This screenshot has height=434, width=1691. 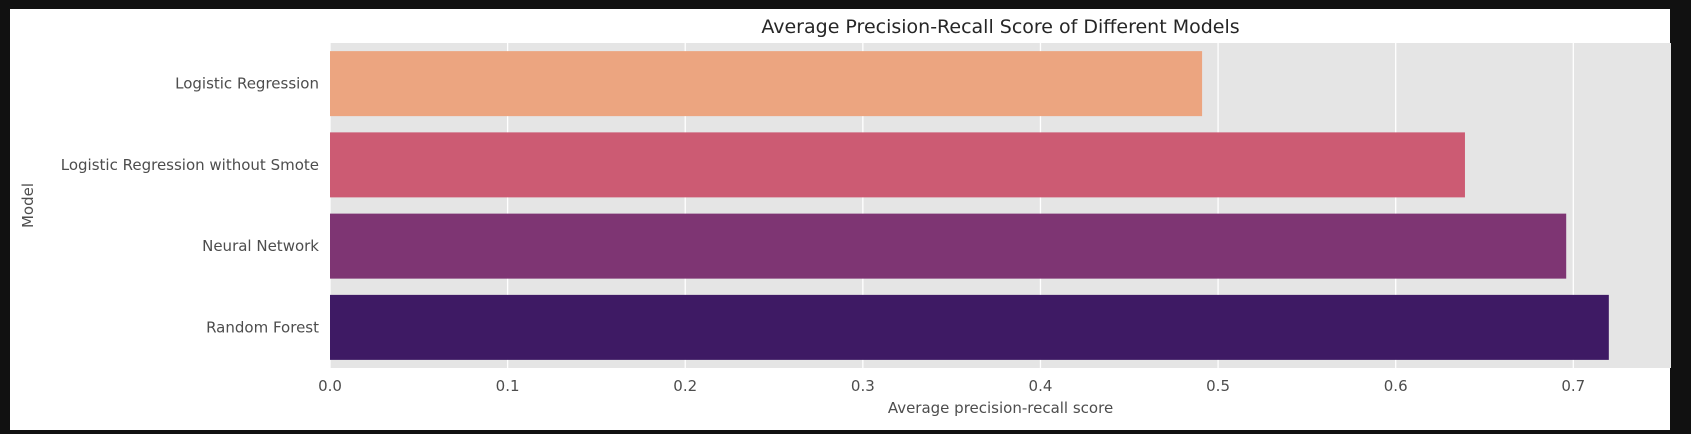 What do you see at coordinates (262, 327) in the screenshot?
I see `y-tick-label: Random Forest` at bounding box center [262, 327].